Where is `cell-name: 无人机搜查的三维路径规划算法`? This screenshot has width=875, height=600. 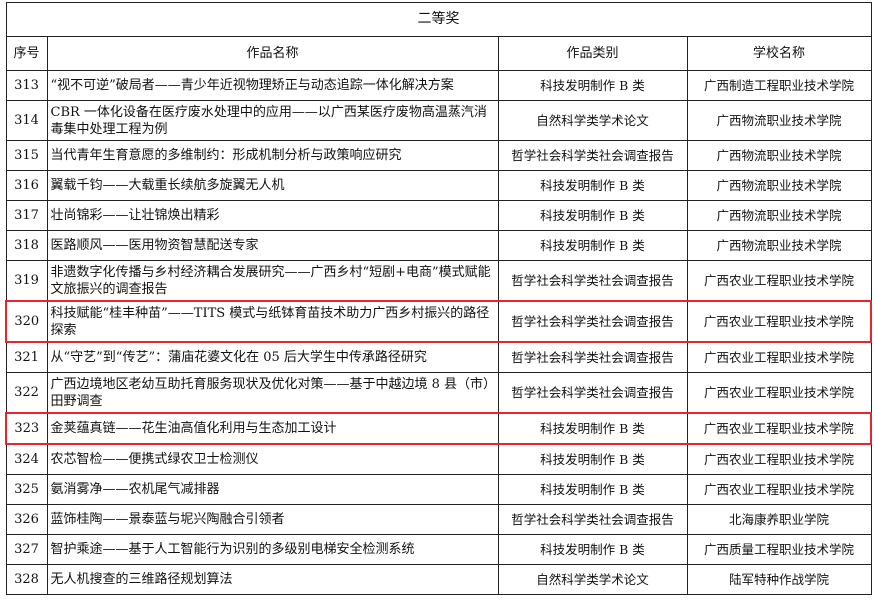 cell-name: 无人机搜查的三维路径规划算法 is located at coordinates (272, 579).